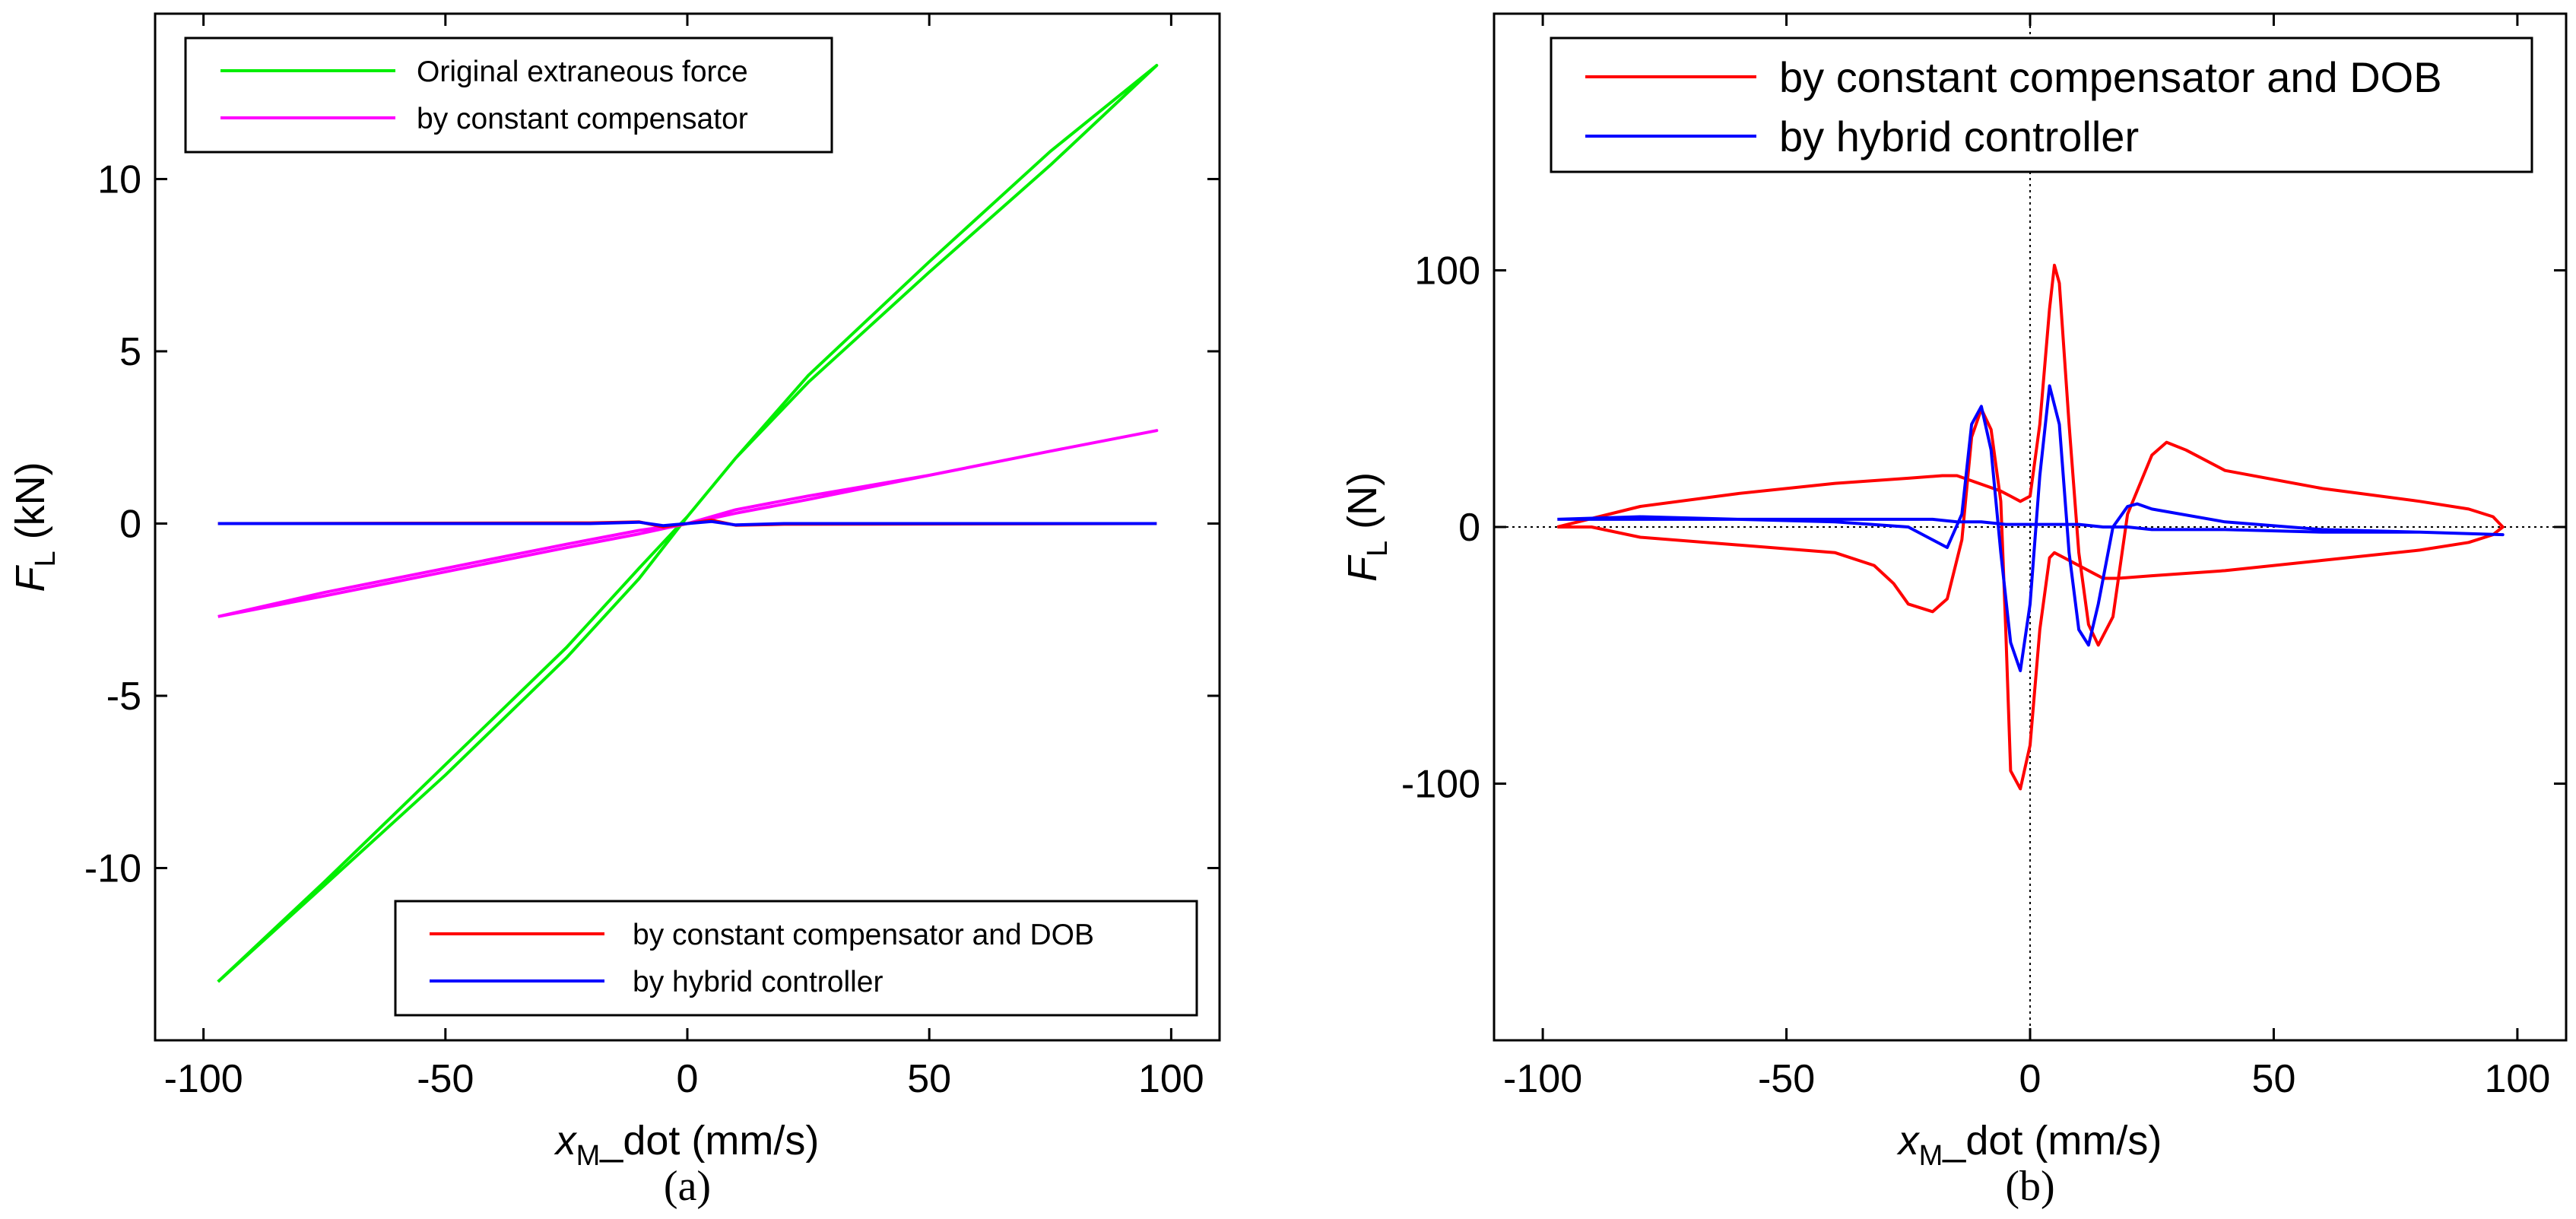 This screenshot has height=1219, width=2576. Describe the element at coordinates (2029, 1145) in the screenshot. I see `panel-b-x-axis-label: xM_dot (mm/s)` at that location.